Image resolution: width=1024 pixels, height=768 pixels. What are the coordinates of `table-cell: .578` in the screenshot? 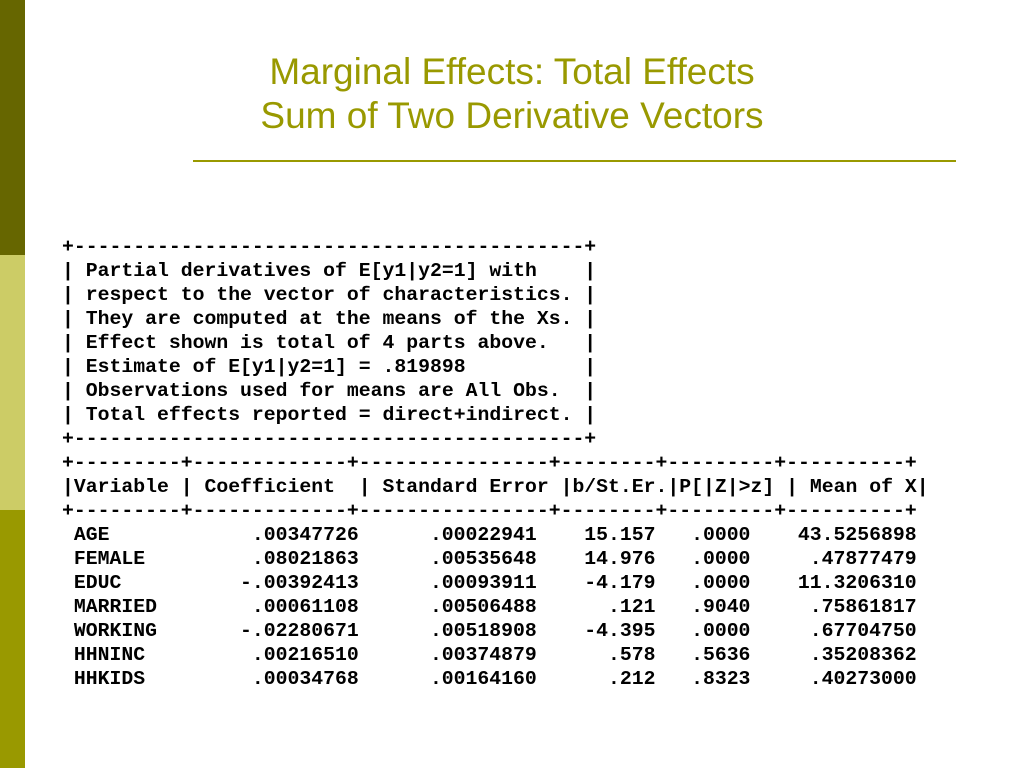 It's located at (632, 655).